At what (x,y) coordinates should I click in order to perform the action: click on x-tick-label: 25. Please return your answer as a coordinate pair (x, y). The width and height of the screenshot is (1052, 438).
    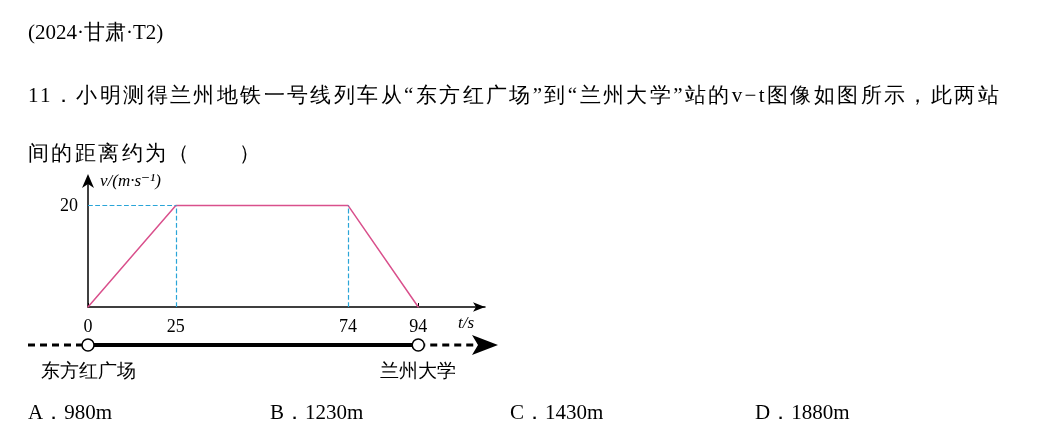
    Looking at the image, I should click on (175, 326).